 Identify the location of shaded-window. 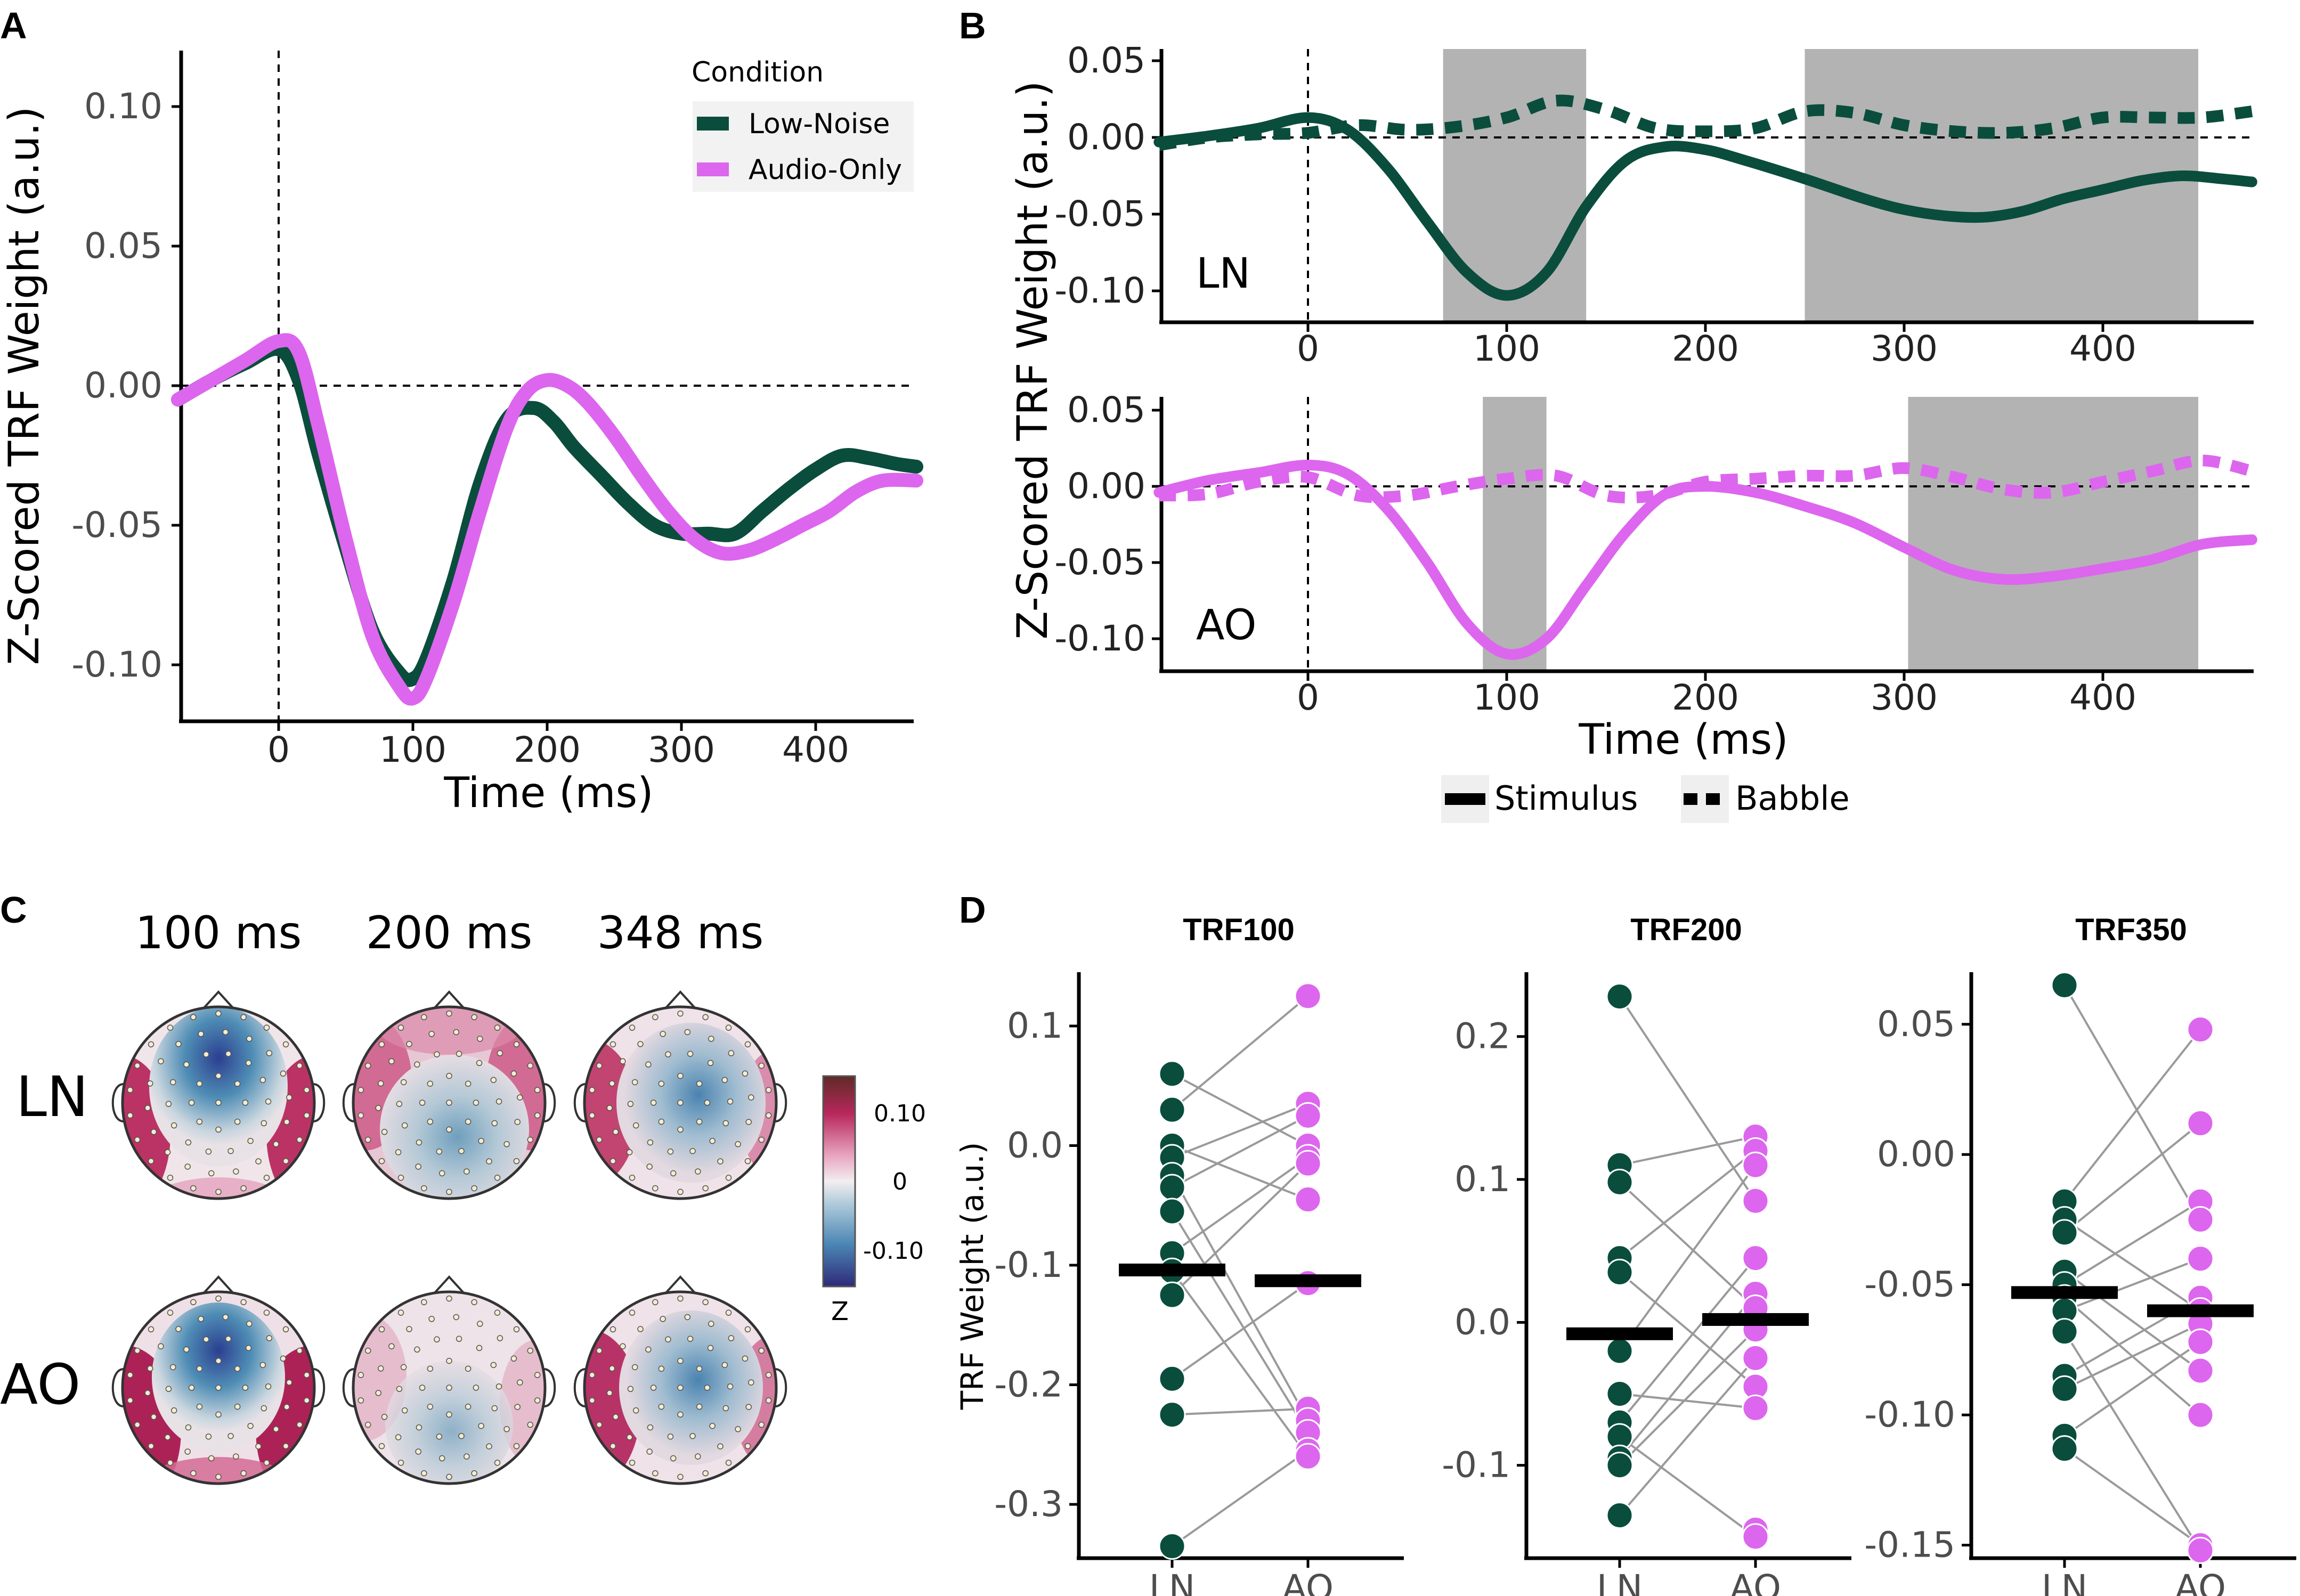
(1515, 185).